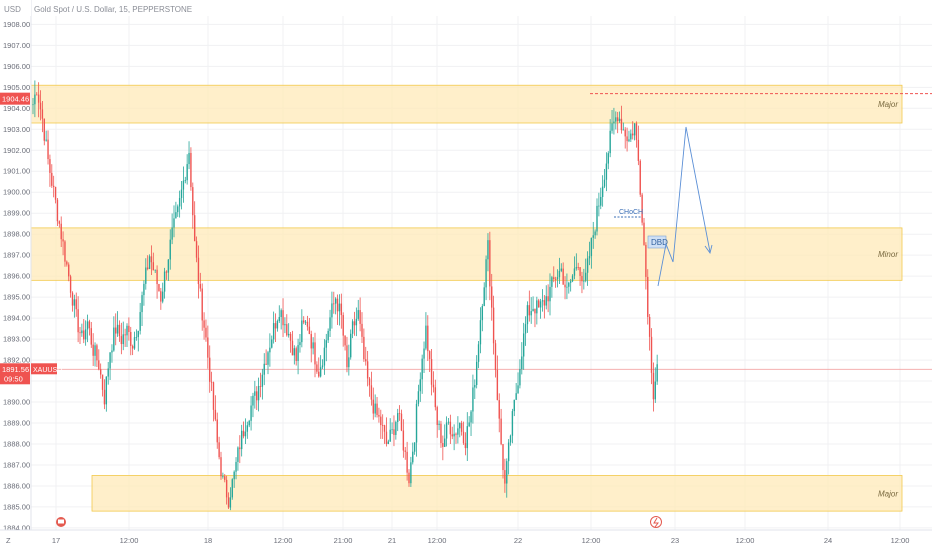 The height and width of the screenshot is (555, 932). Describe the element at coordinates (61, 522) in the screenshot. I see `economic-event-icon` at that location.